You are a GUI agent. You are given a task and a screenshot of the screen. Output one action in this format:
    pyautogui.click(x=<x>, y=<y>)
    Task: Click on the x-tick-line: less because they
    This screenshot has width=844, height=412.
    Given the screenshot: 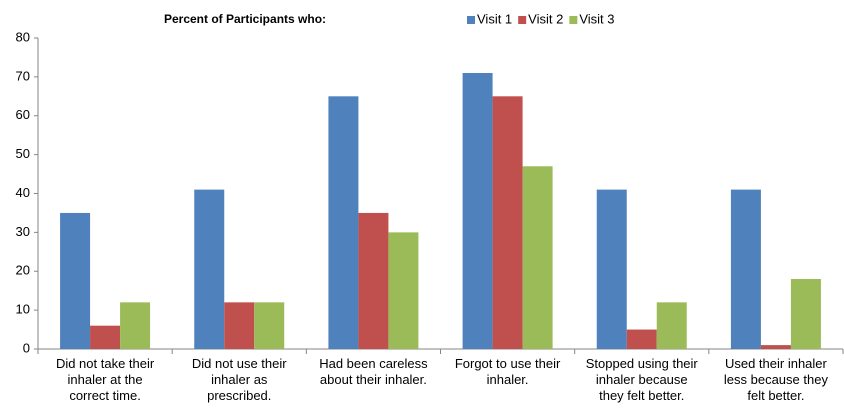 What is the action you would take?
    pyautogui.click(x=776, y=379)
    